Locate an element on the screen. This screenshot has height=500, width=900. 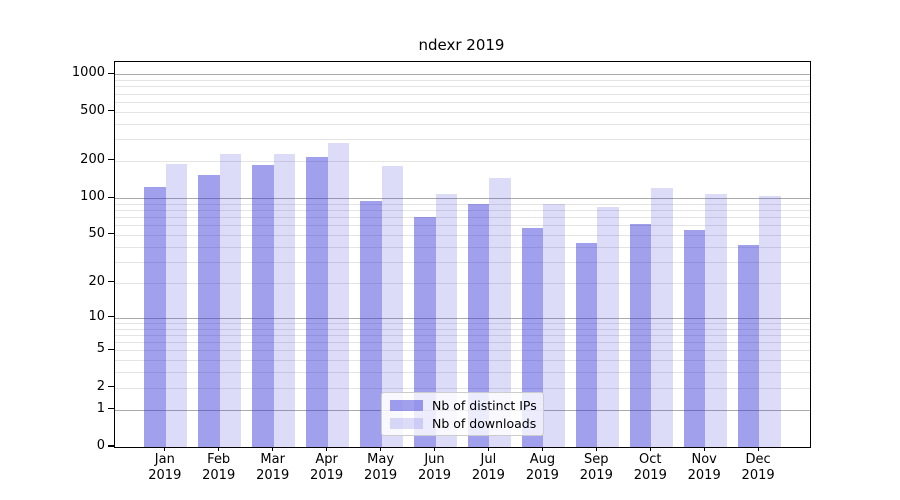
x-tick-label: Apr 2019 is located at coordinates (327, 467).